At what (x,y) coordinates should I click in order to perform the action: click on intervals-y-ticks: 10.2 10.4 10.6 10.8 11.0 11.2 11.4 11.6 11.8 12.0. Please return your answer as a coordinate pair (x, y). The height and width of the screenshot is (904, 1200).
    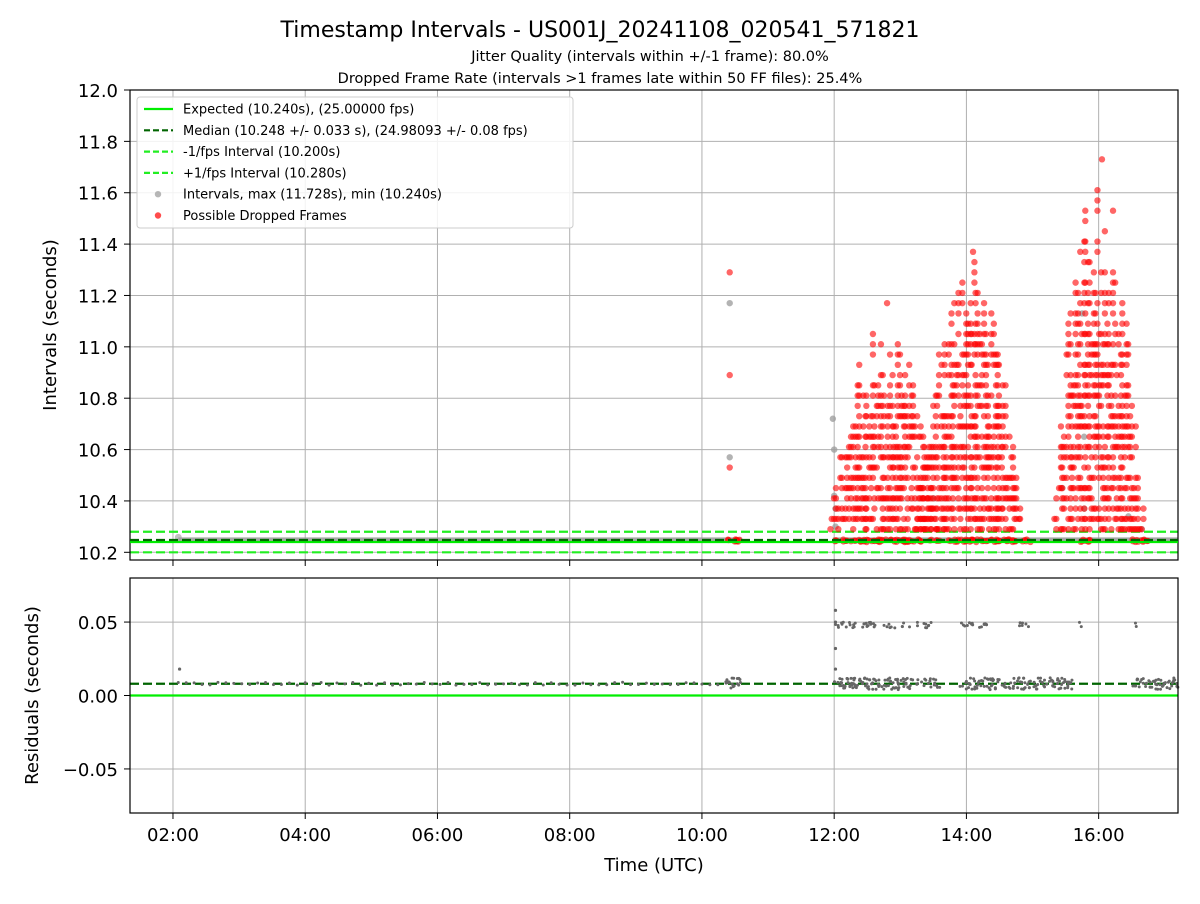
    Looking at the image, I should click on (104, 322).